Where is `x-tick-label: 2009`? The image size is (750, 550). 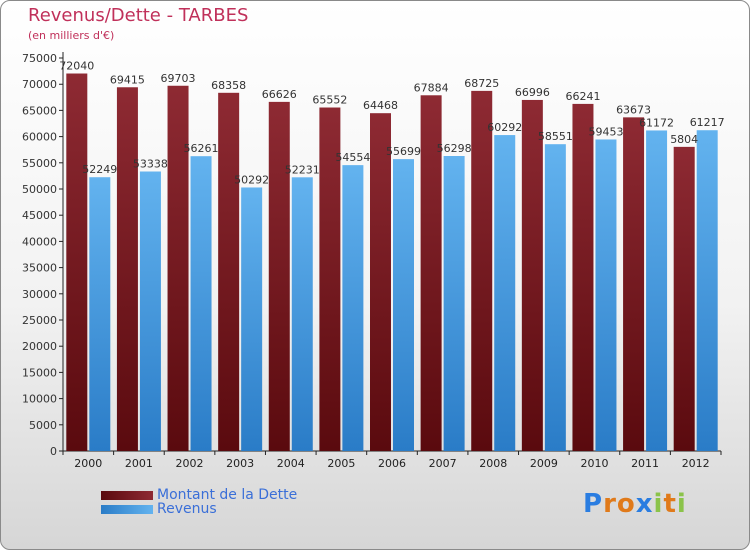 x-tick-label: 2009 is located at coordinates (544, 463).